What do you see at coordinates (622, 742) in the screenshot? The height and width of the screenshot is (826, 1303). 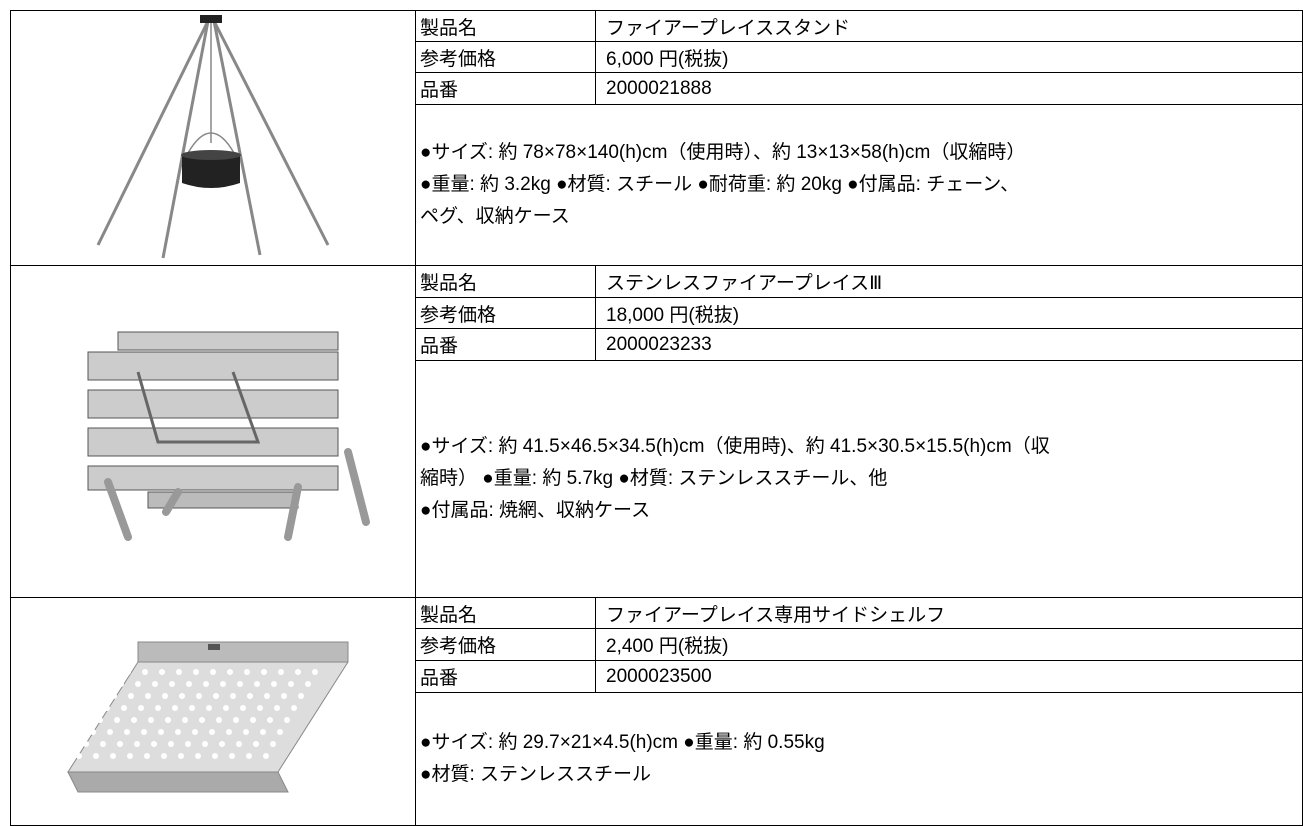 I see `description-line: ●サイズ: 約 29.7×21×4.5(h)cm ●重量: 約 0.55kg` at bounding box center [622, 742].